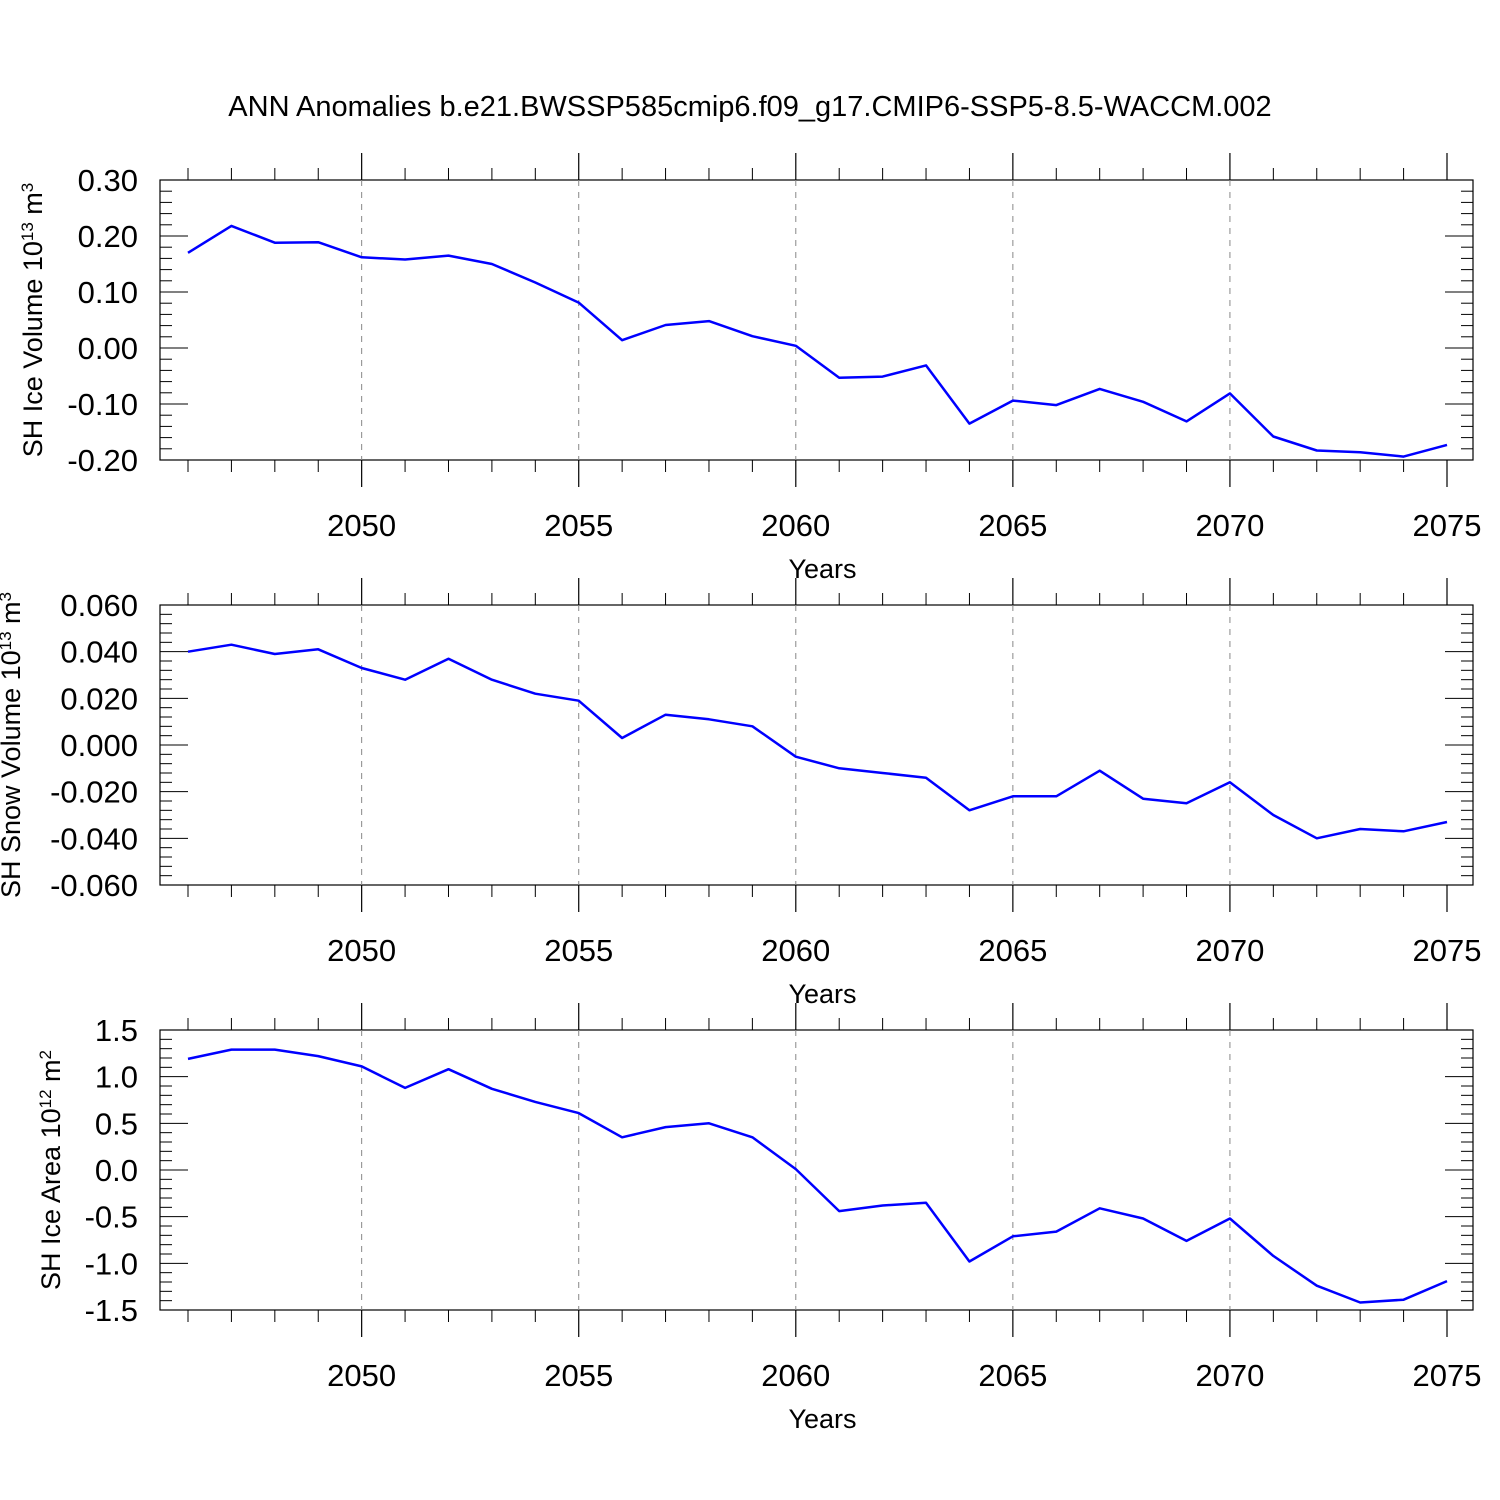  Describe the element at coordinates (94, 792) in the screenshot. I see `y-tick-label: -0.020` at that location.